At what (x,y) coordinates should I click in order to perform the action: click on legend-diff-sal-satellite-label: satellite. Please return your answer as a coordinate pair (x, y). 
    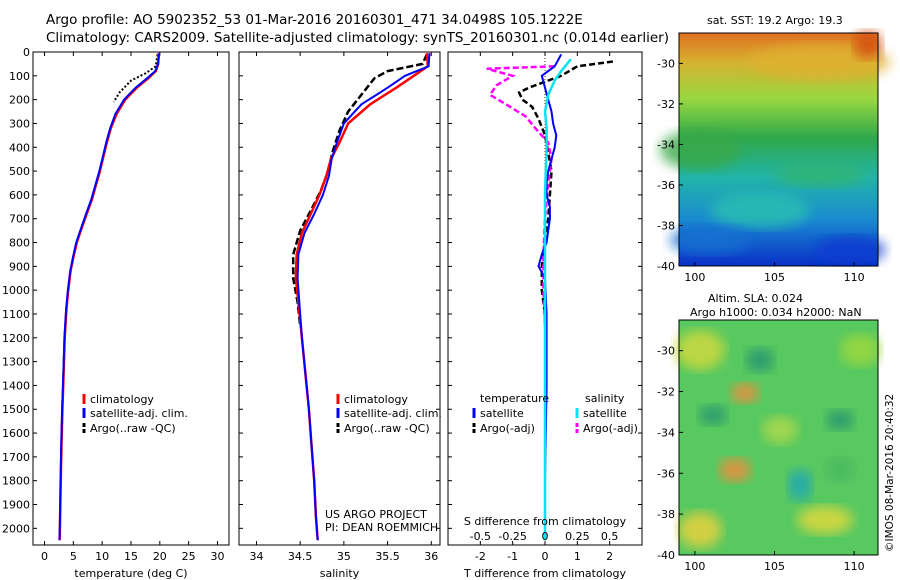
    Looking at the image, I should click on (605, 413).